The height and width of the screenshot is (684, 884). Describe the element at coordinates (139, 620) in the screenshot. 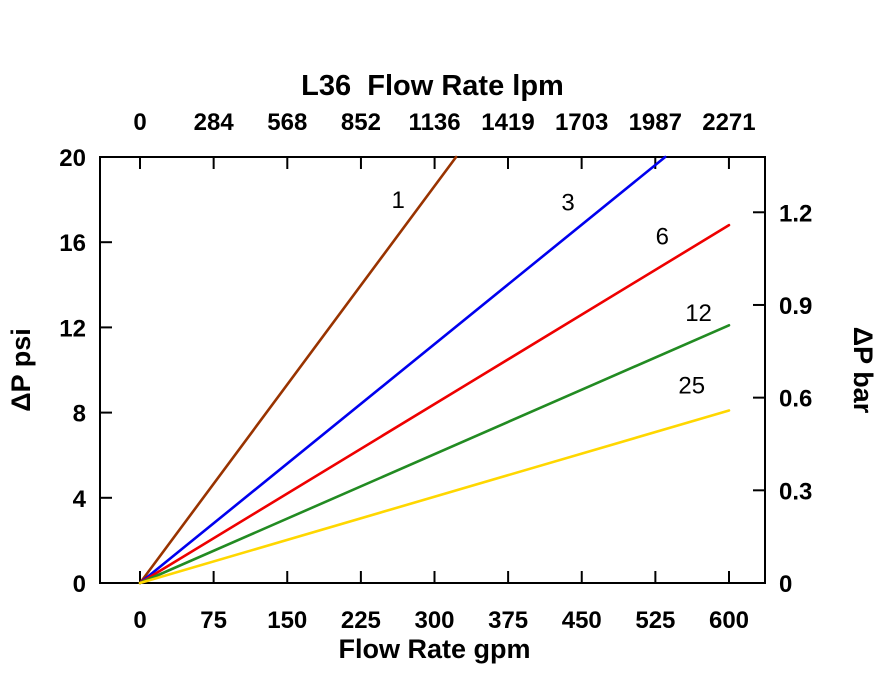

I see `x-bottom-tick-label: 0` at that location.